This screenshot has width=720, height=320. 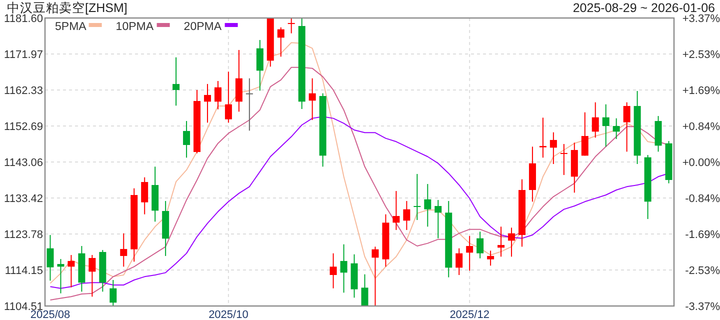 I want to click on chart-subtitle: 2025-08-29 ~ 2026-01-06, so click(x=644, y=8).